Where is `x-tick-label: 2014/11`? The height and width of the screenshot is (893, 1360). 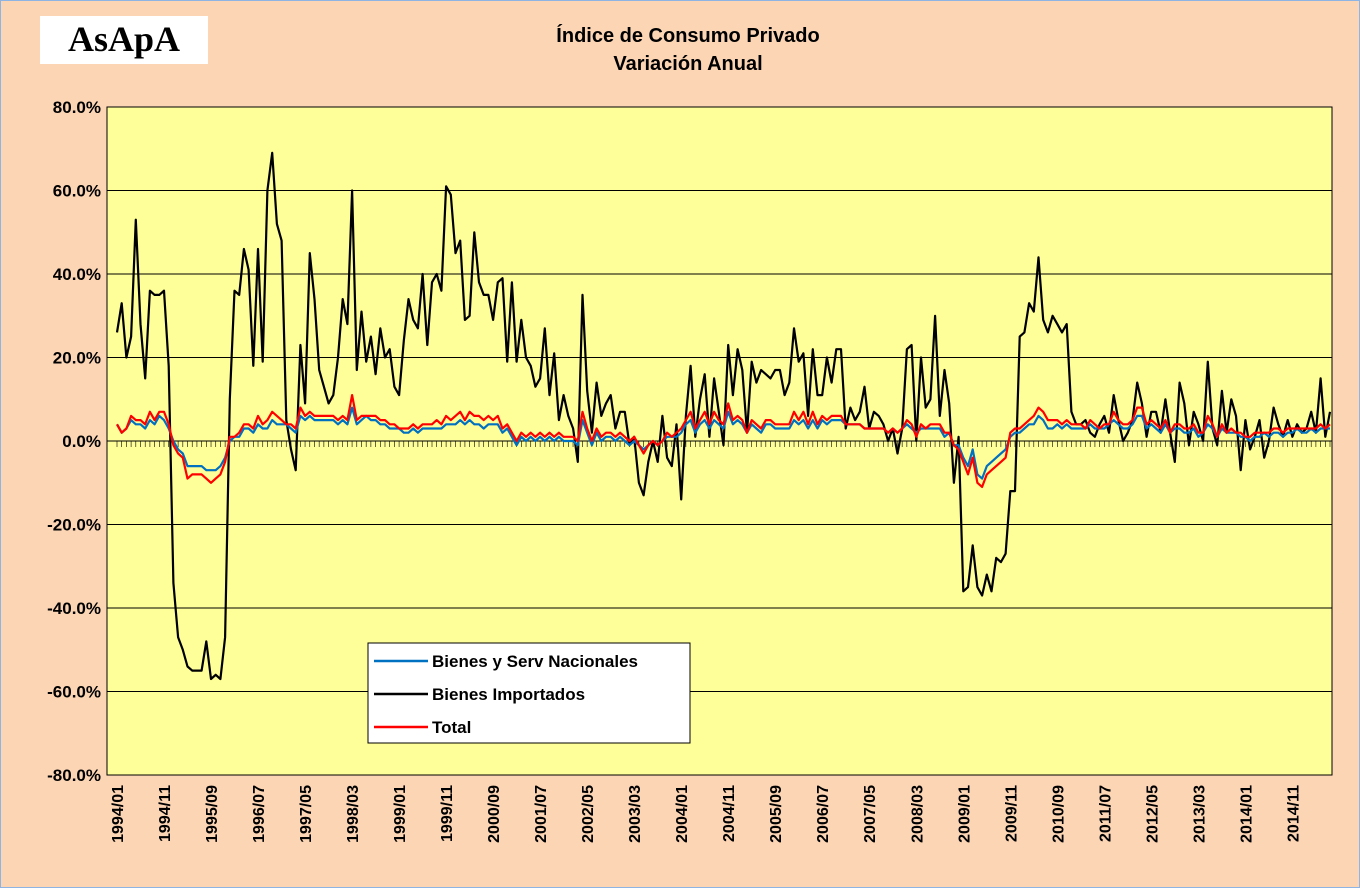 x-tick-label: 2014/11 is located at coordinates (1293, 813).